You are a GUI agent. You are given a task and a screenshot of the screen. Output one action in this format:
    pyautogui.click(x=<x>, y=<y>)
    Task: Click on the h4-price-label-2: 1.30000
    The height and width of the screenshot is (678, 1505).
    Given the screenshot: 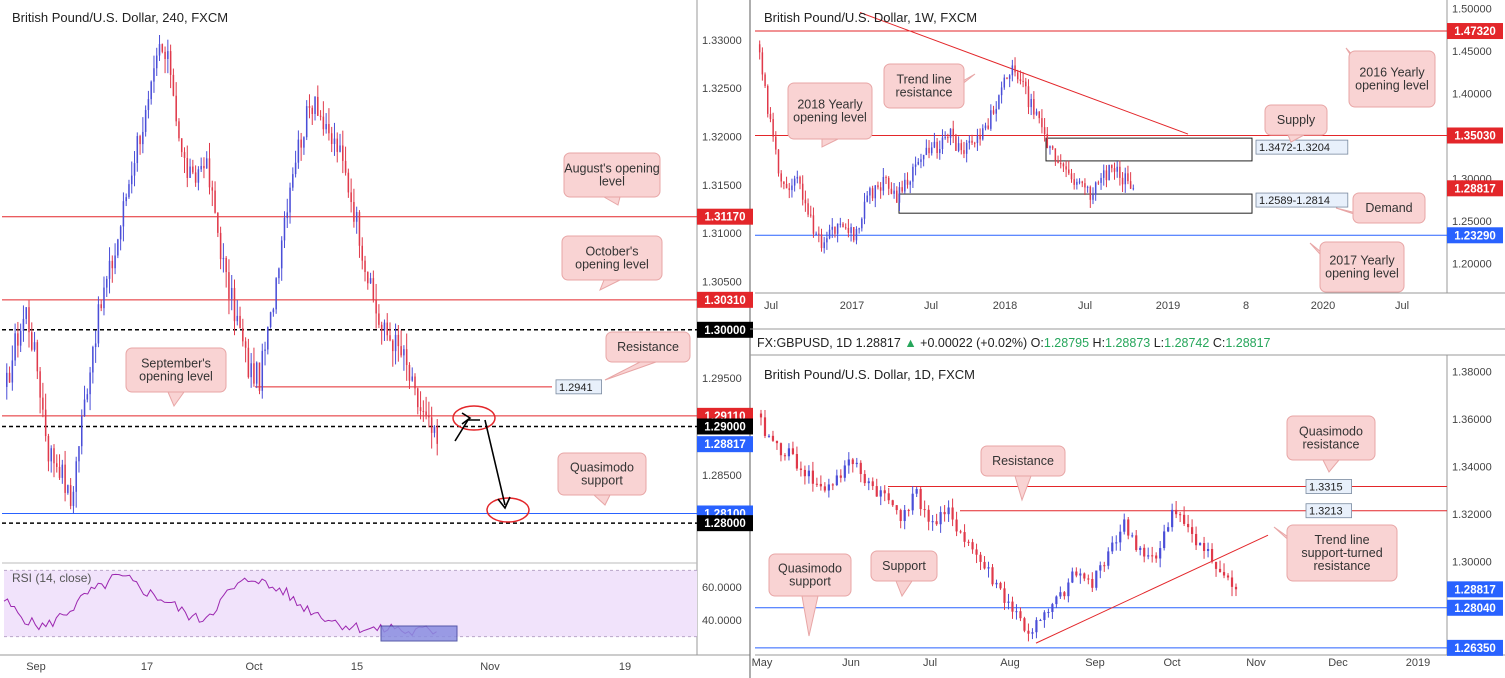 What is the action you would take?
    pyautogui.click(x=725, y=331)
    